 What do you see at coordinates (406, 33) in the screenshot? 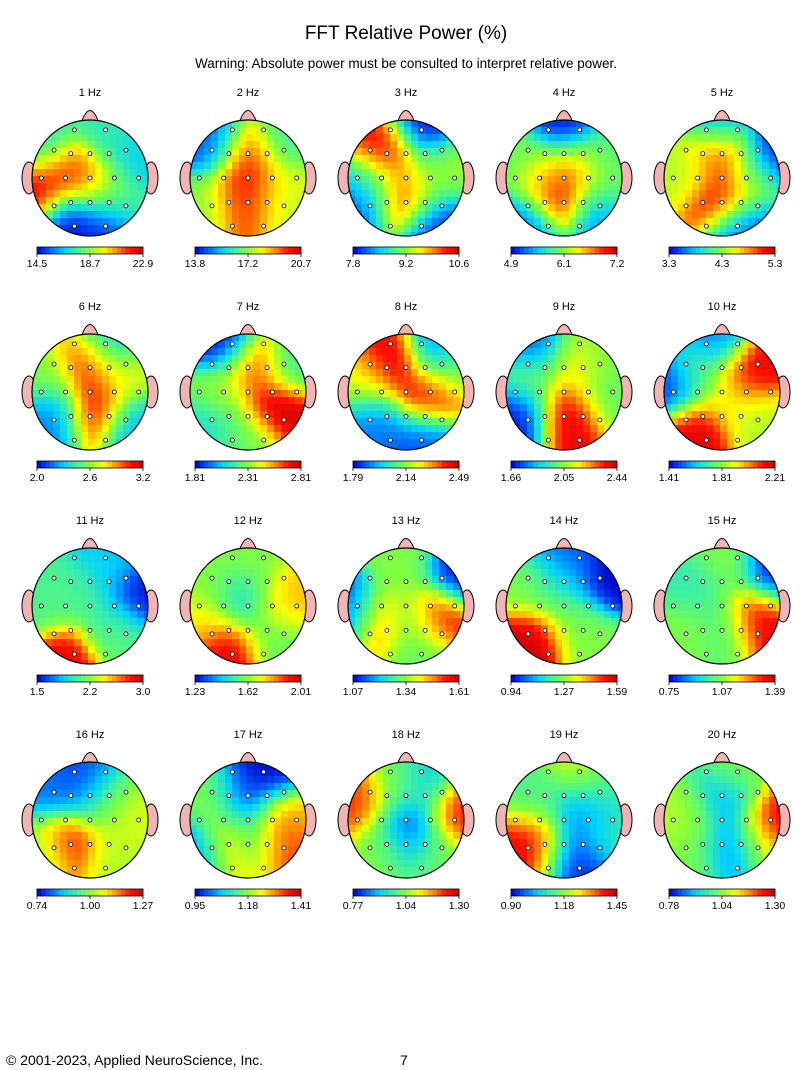
I see `page-title: FFT Relative Power (%)` at bounding box center [406, 33].